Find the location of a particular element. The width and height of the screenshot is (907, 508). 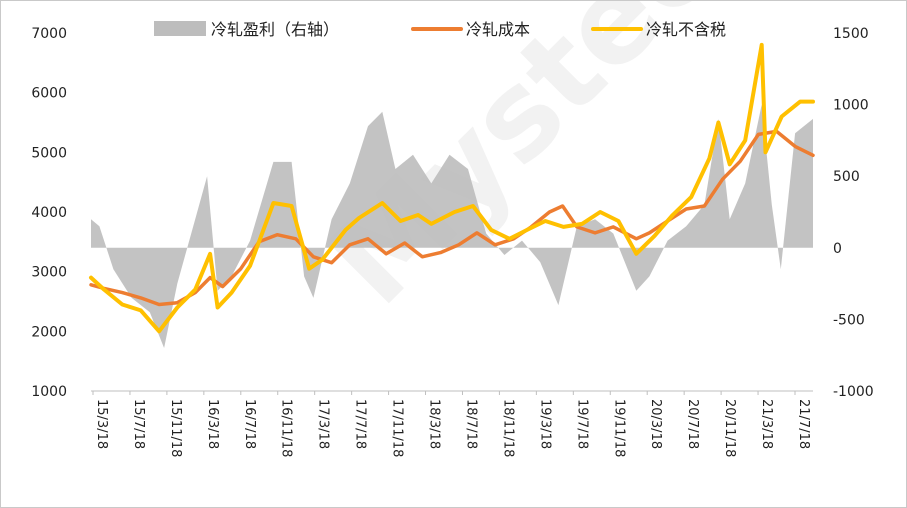

x-tick-label: 18/7/18 is located at coordinates (470, 424).